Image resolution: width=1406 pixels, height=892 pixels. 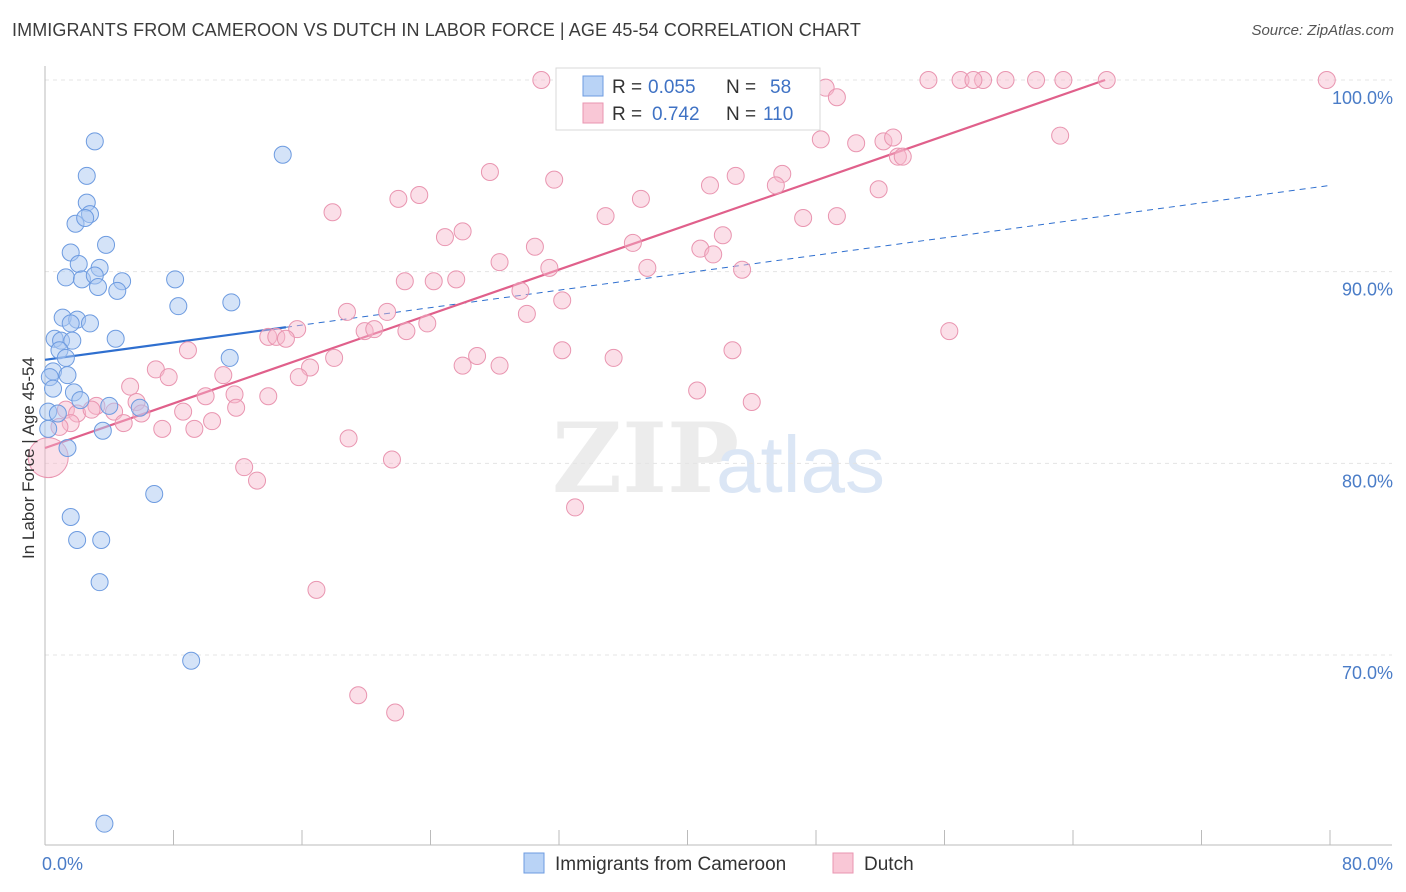 What do you see at coordinates (672, 87) in the screenshot?
I see `legend-r-value-cameroon: 0.055` at bounding box center [672, 87].